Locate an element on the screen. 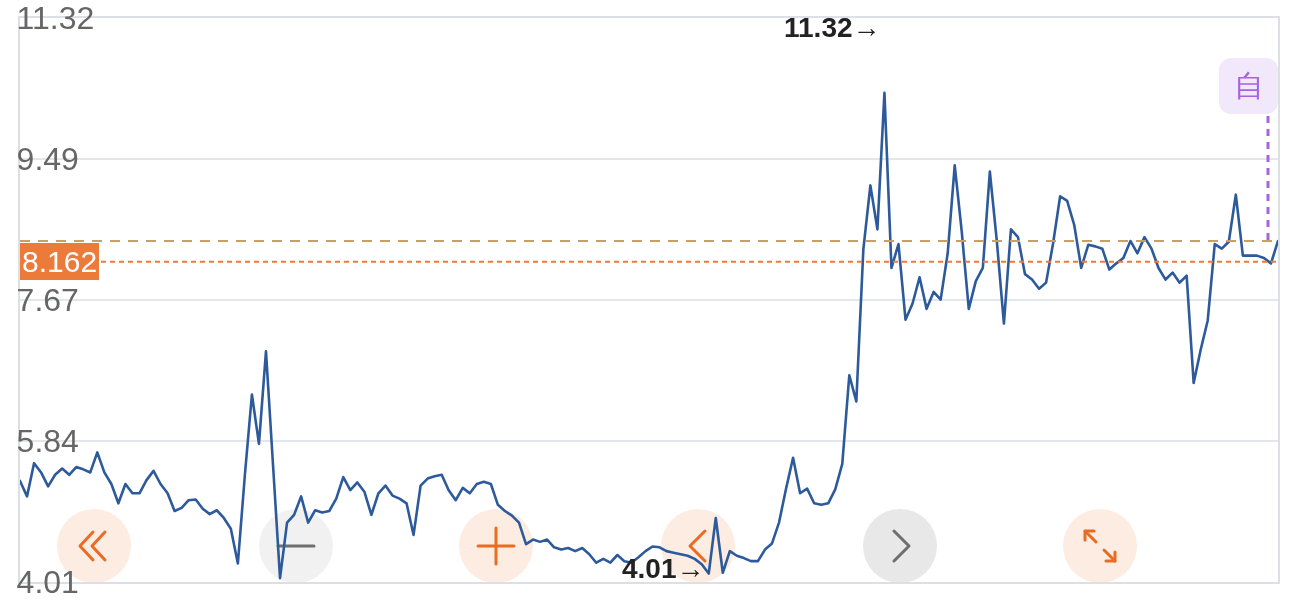 The width and height of the screenshot is (1295, 600). y-tick-label: 7.67 is located at coordinates (47, 299).